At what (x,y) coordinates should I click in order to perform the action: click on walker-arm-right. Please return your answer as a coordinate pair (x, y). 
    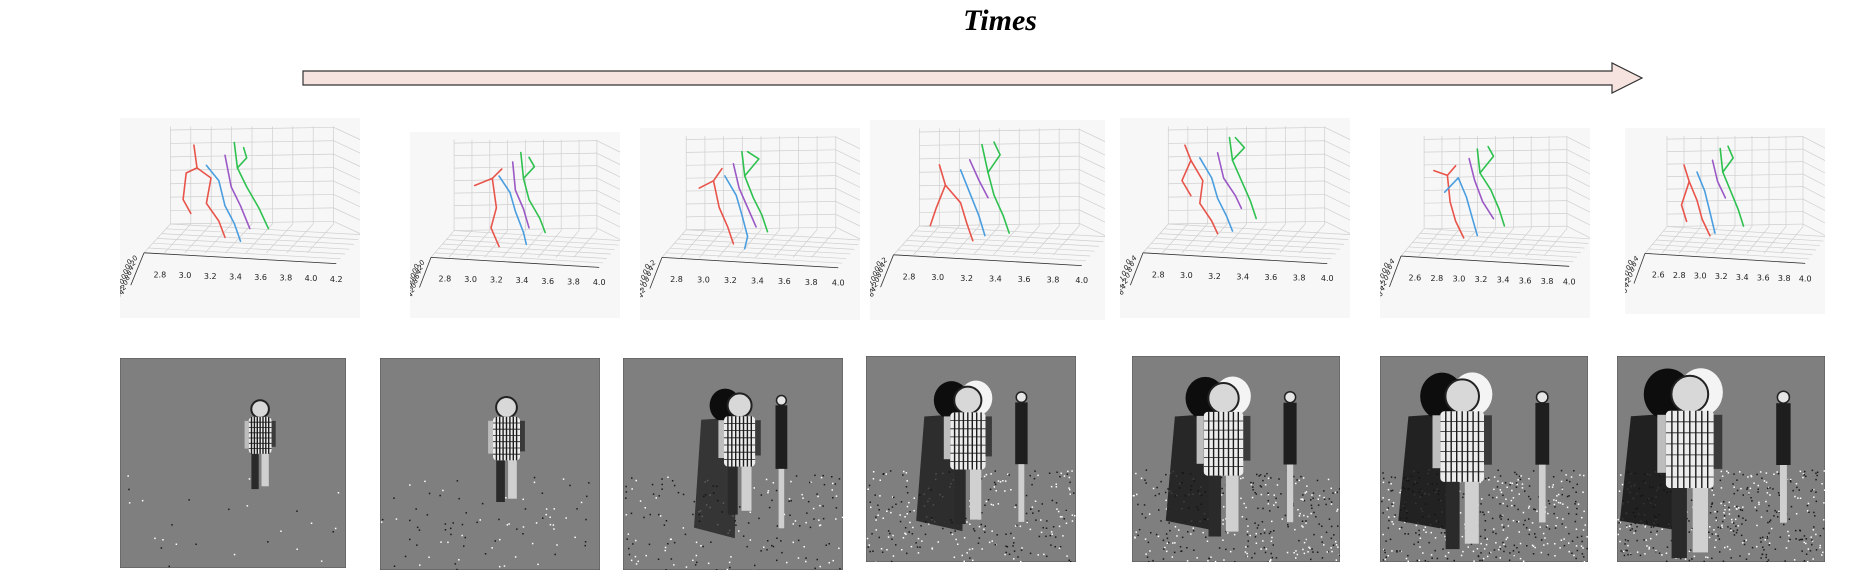
    Looking at the image, I should click on (522, 436).